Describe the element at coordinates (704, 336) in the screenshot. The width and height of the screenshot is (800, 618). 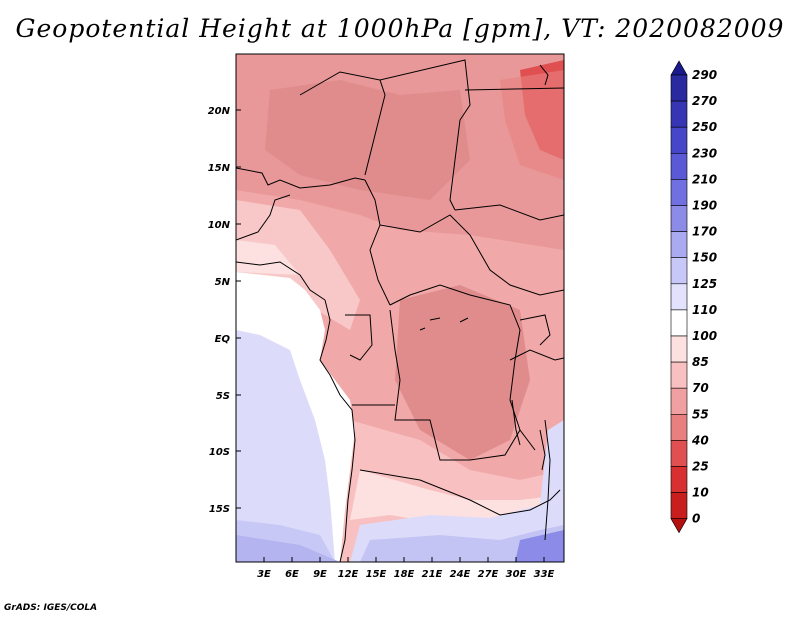
I see `colorbar-label: 100` at that location.